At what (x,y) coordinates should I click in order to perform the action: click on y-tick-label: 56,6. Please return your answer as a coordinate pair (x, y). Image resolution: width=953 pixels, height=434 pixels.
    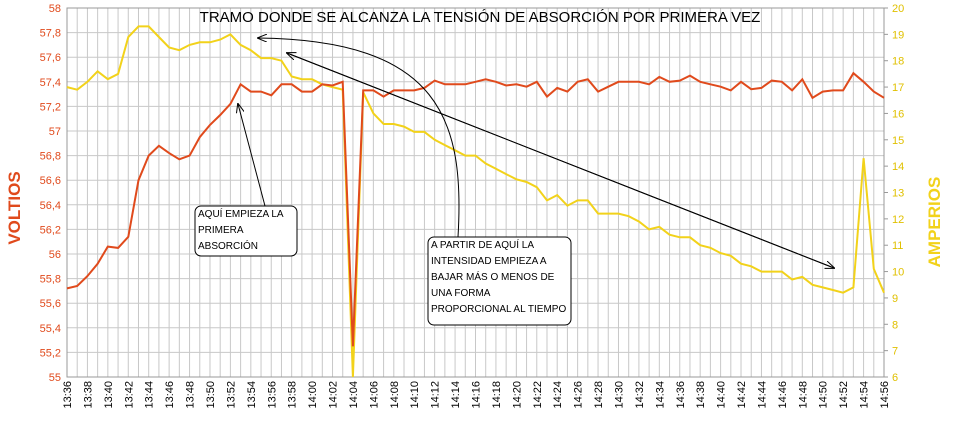
    Looking at the image, I should click on (50, 181).